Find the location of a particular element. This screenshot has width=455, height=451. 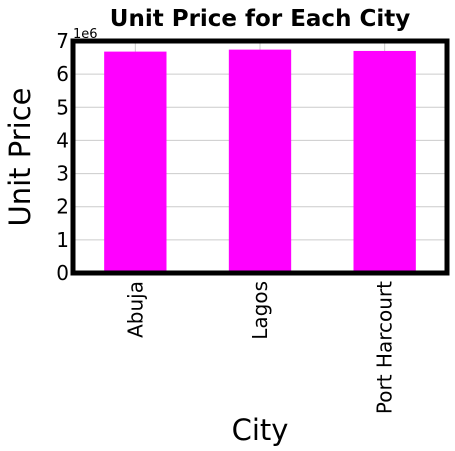

chart-title: Unit Price for Each City is located at coordinates (260, 19).